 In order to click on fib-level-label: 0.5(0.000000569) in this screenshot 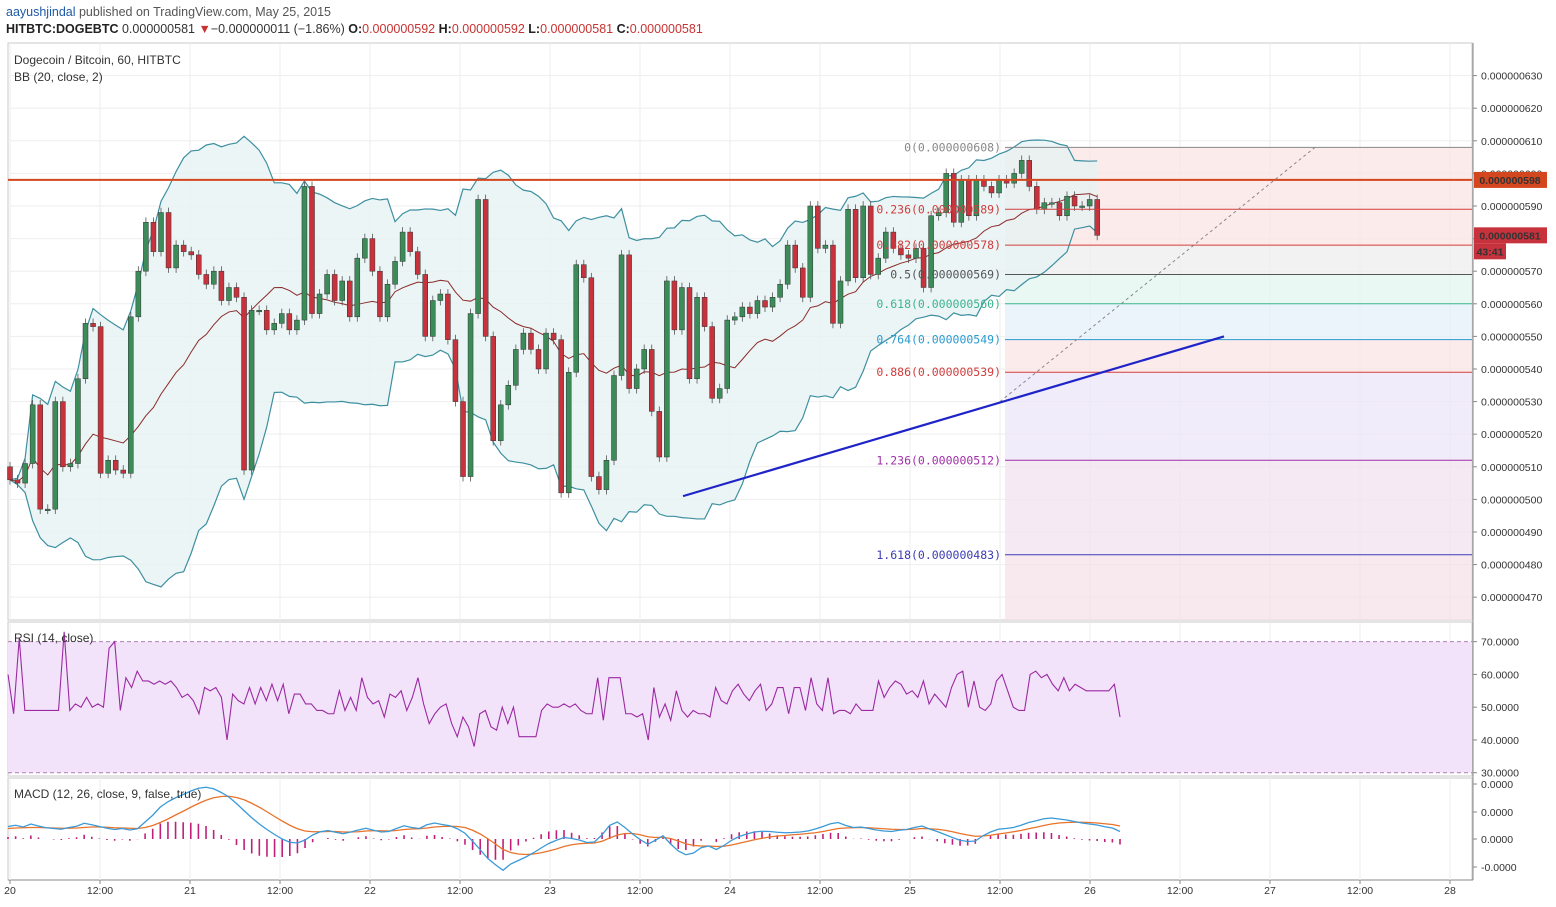, I will do `click(945, 274)`.